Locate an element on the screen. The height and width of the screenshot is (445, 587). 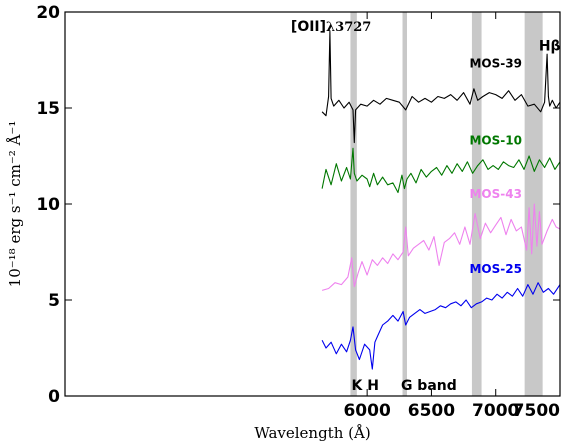
x-tick-label: 6000 is located at coordinates (366, 411).